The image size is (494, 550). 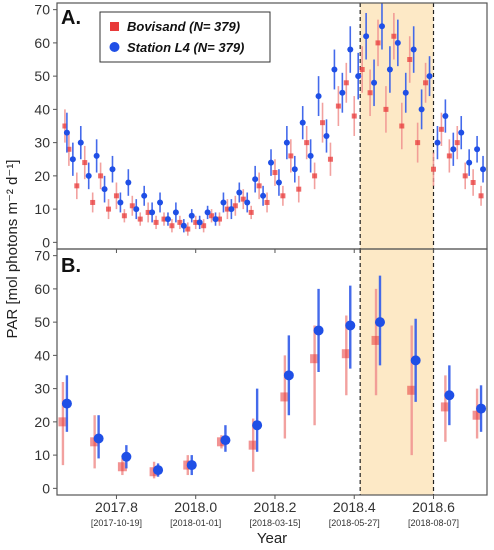 I want to click on legend-station-l4-marker, so click(x=114, y=47).